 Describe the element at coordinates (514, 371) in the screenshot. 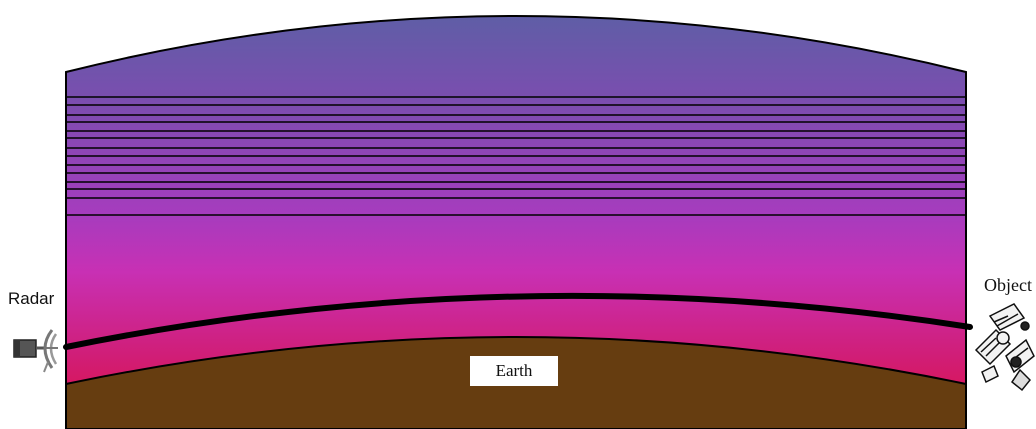

I see `earth-label: Earth` at that location.